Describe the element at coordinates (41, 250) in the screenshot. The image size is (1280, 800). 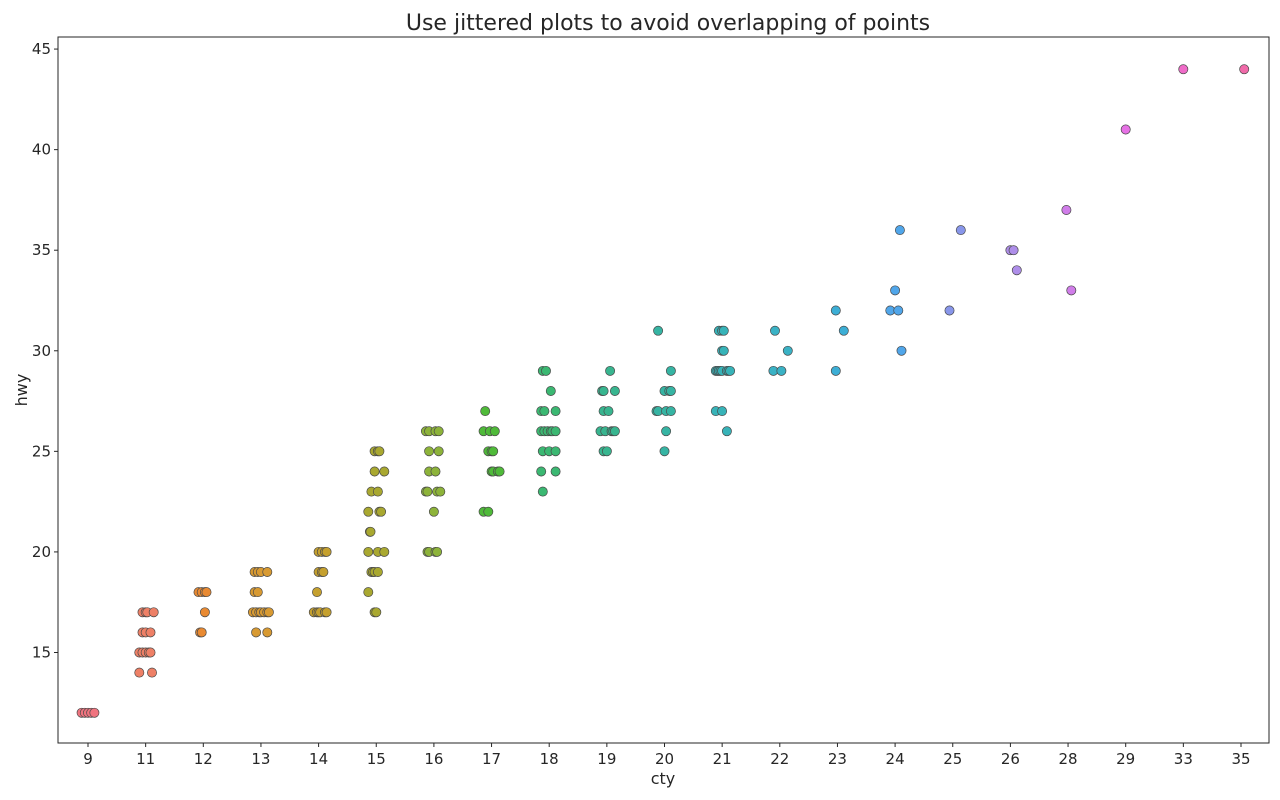
I see `y-tick-label: 35` at that location.